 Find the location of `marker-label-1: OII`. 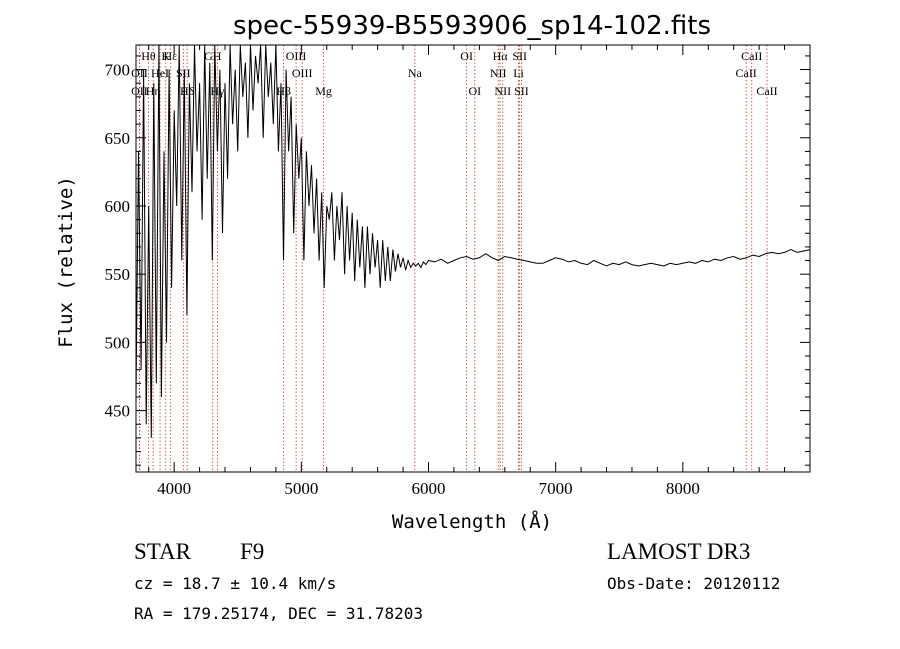

marker-label-1: OII is located at coordinates (139, 73).